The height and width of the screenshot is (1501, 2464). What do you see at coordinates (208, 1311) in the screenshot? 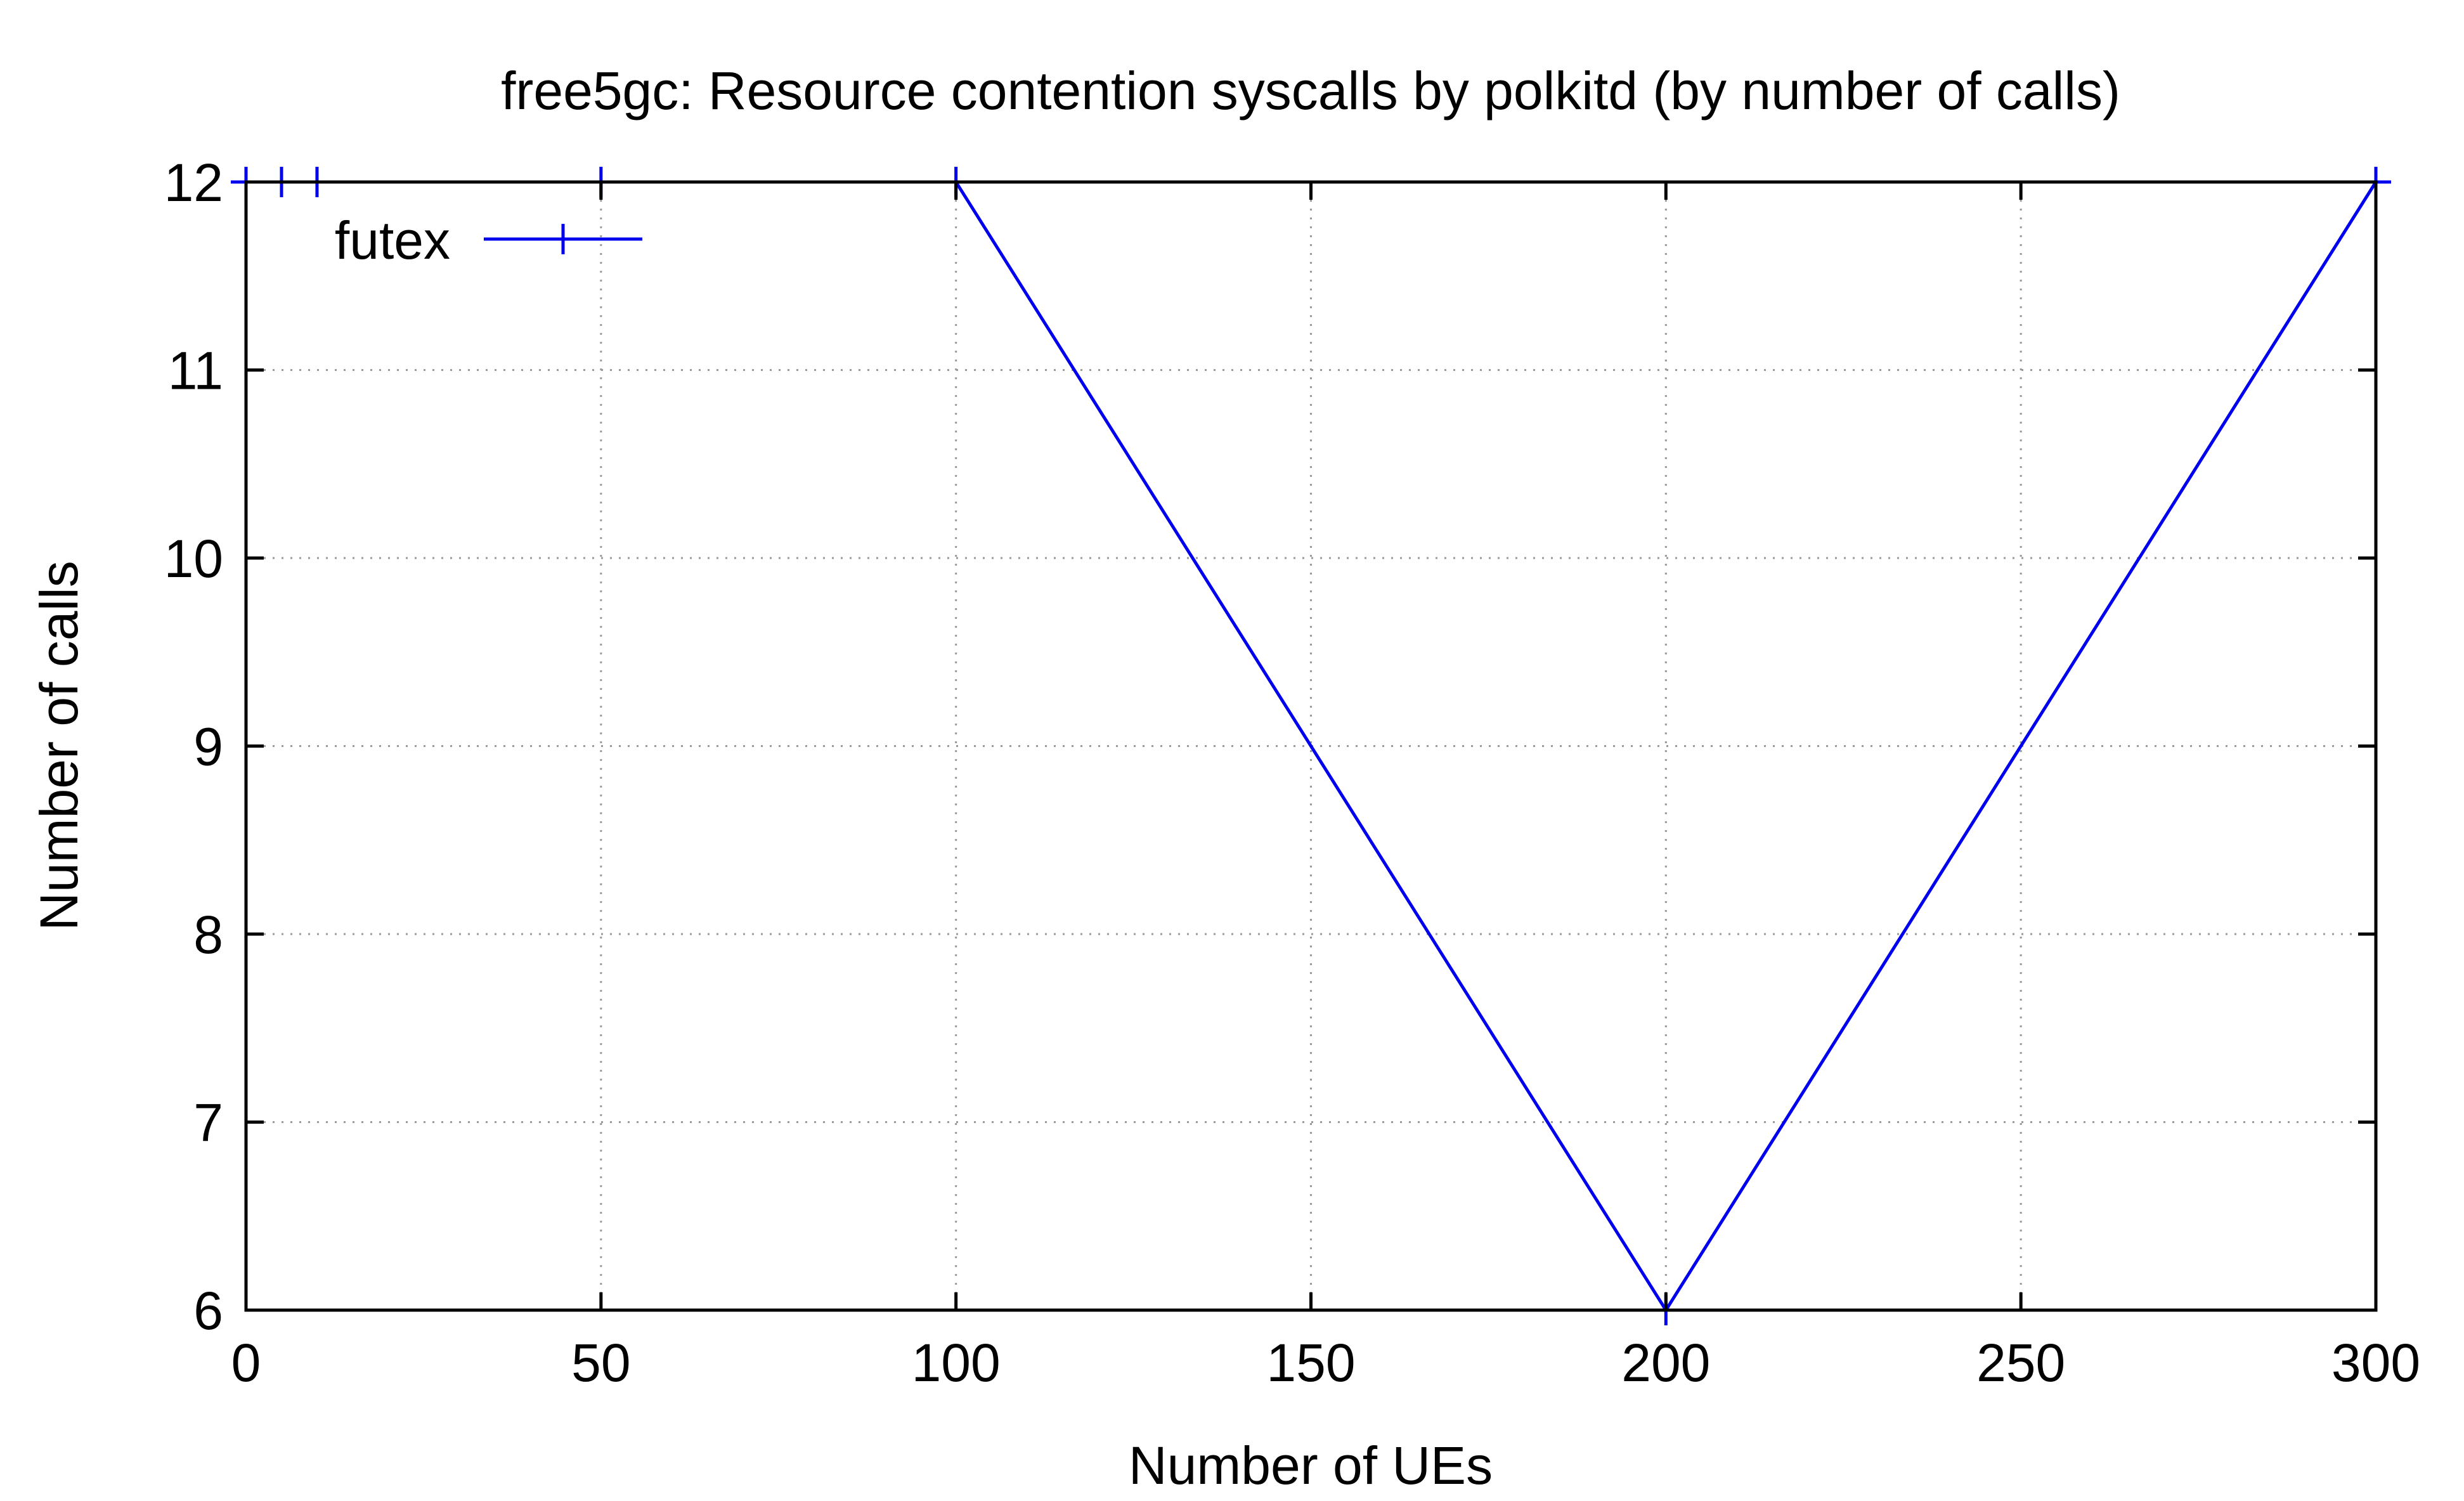
I see `y-tick-label: 6` at bounding box center [208, 1311].